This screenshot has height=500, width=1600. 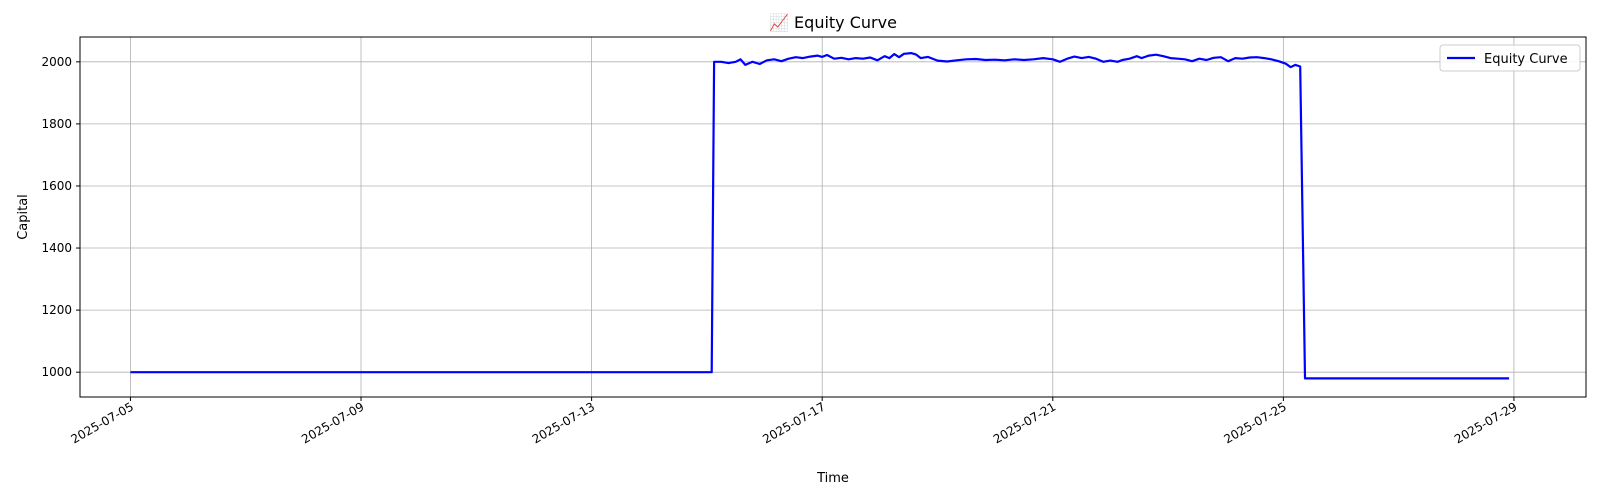 What do you see at coordinates (563, 422) in the screenshot?
I see `x-tick-label: 2025-07-13` at bounding box center [563, 422].